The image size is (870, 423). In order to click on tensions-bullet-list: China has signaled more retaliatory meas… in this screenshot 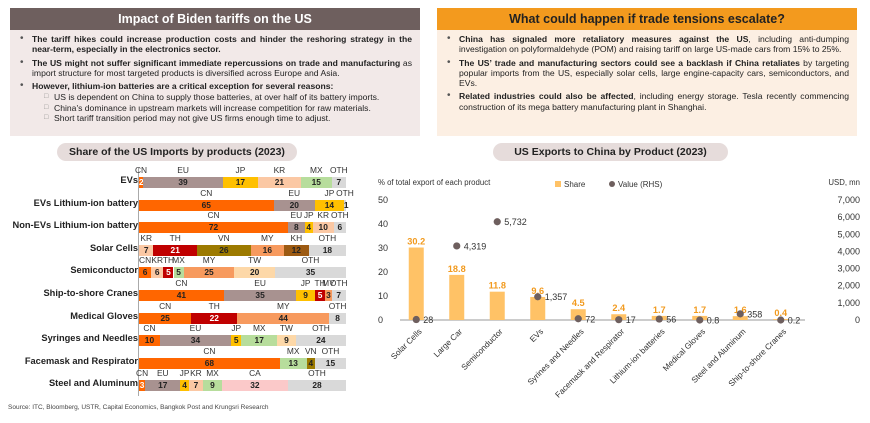, I will do `click(647, 71)`.